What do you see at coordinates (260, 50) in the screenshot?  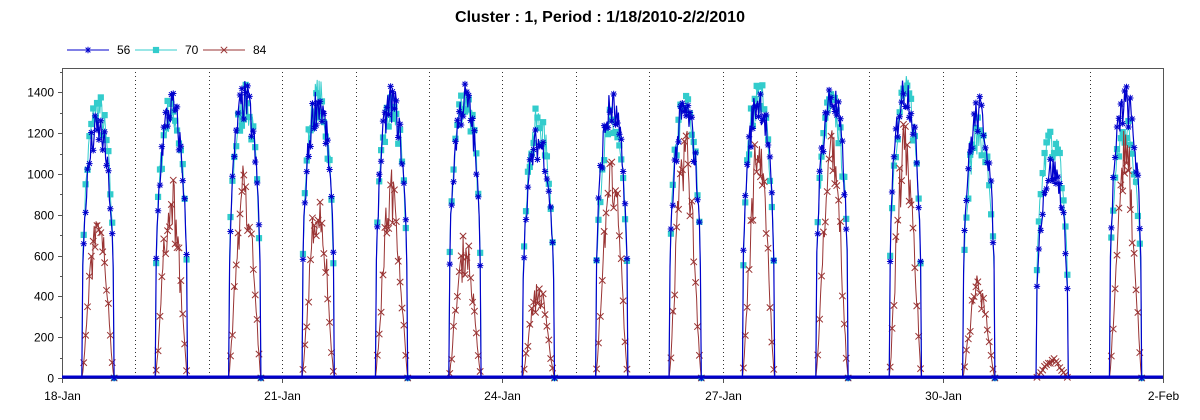 I see `legend-label: 84` at bounding box center [260, 50].